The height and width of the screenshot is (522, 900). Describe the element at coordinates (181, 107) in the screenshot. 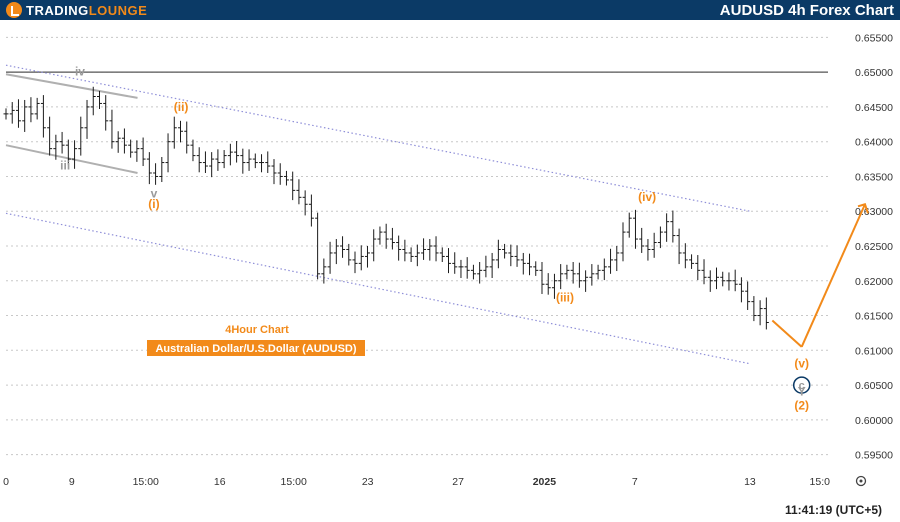

I see `wave-label: (ii)` at that location.